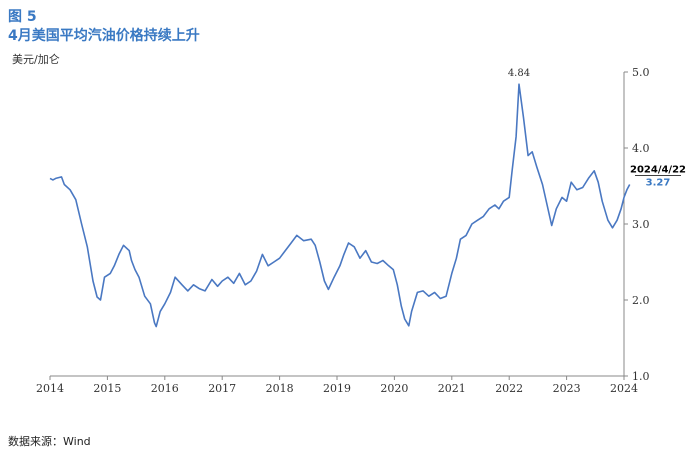  What do you see at coordinates (624, 388) in the screenshot?
I see `x-tick-label: 2024` at bounding box center [624, 388].